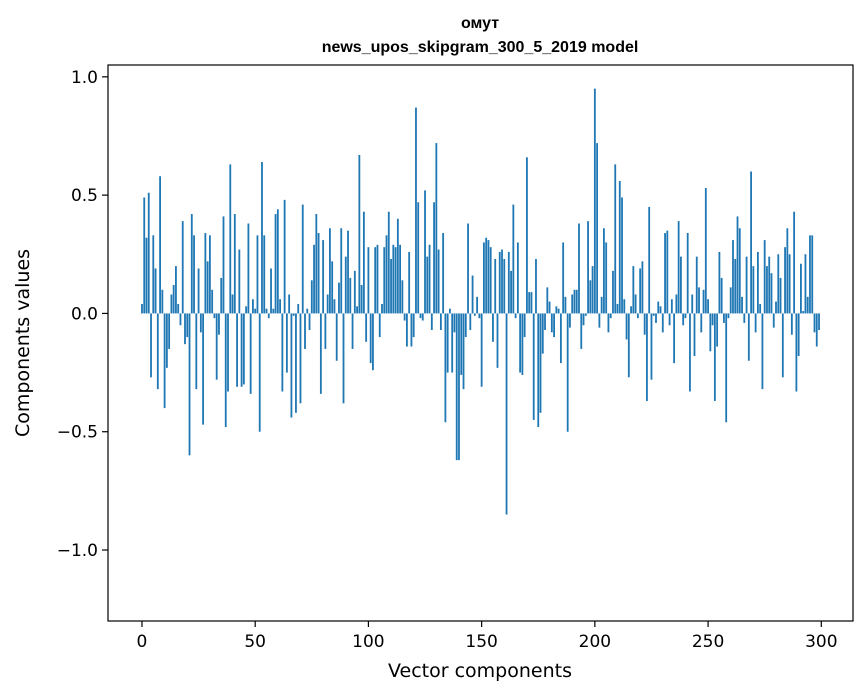  I want to click on y-axis-label: Components values, so click(23, 343).